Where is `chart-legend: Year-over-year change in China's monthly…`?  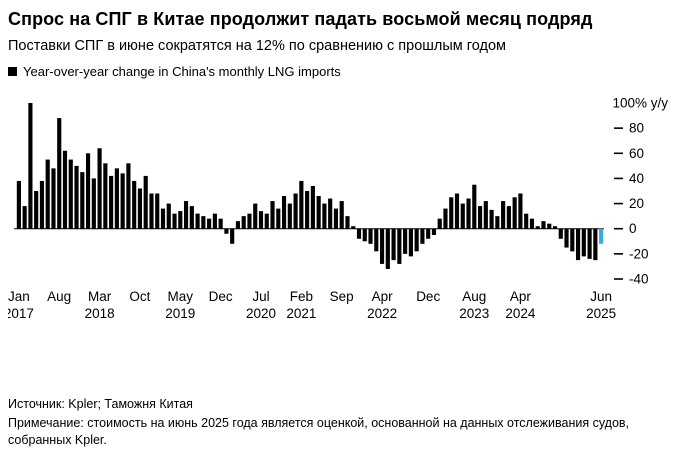
chart-legend: Year-over-year change in China's monthly… is located at coordinates (339, 71).